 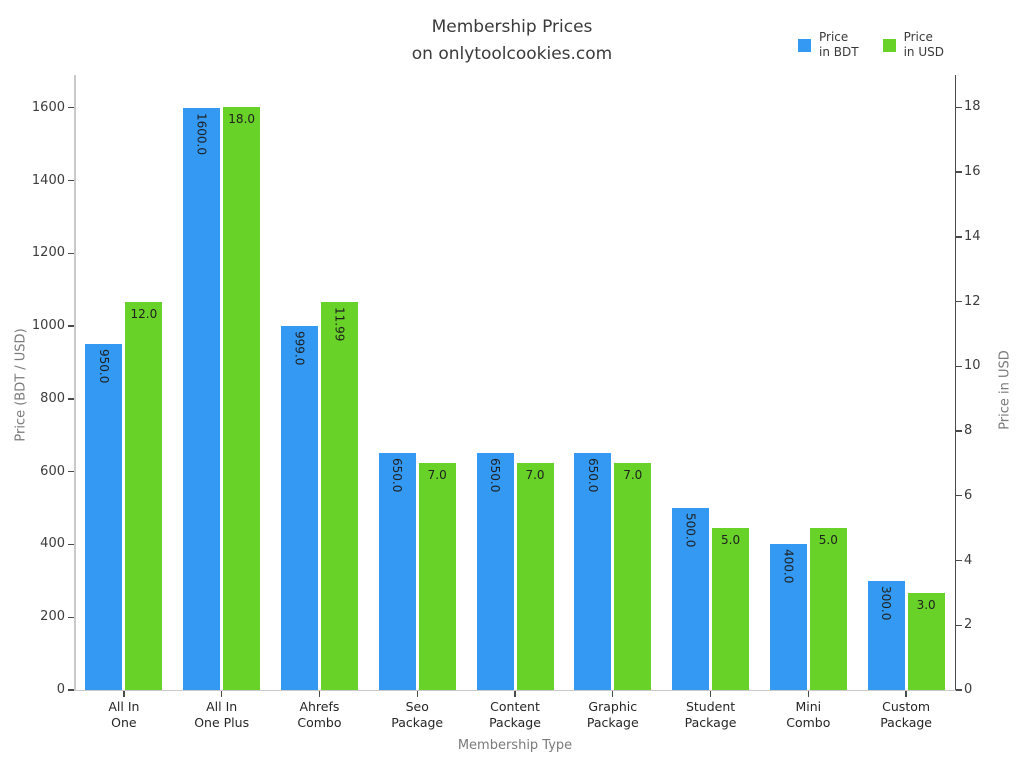 What do you see at coordinates (968, 560) in the screenshot?
I see `y-tick-label-right: 4` at bounding box center [968, 560].